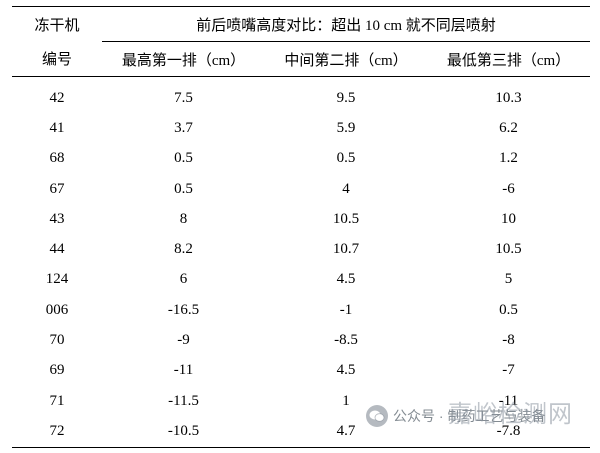 This screenshot has height=453, width=600. I want to click on cell-bottom-row: -7, so click(508, 370).